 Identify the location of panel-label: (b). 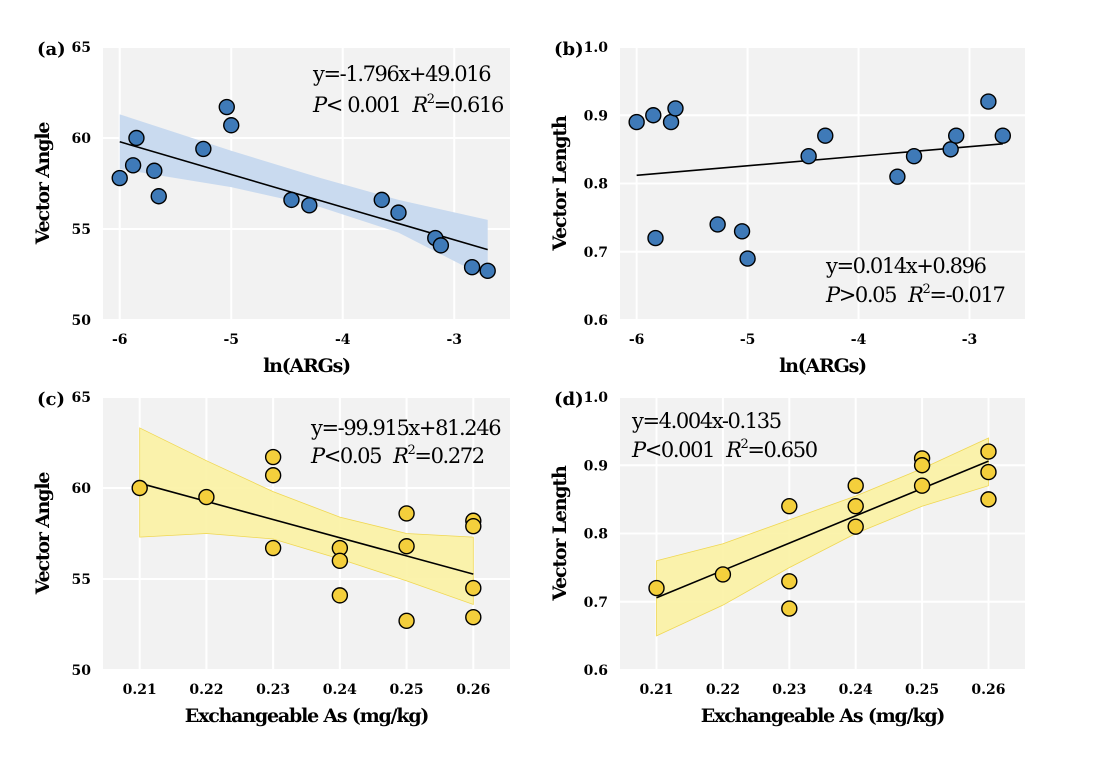
(569, 49).